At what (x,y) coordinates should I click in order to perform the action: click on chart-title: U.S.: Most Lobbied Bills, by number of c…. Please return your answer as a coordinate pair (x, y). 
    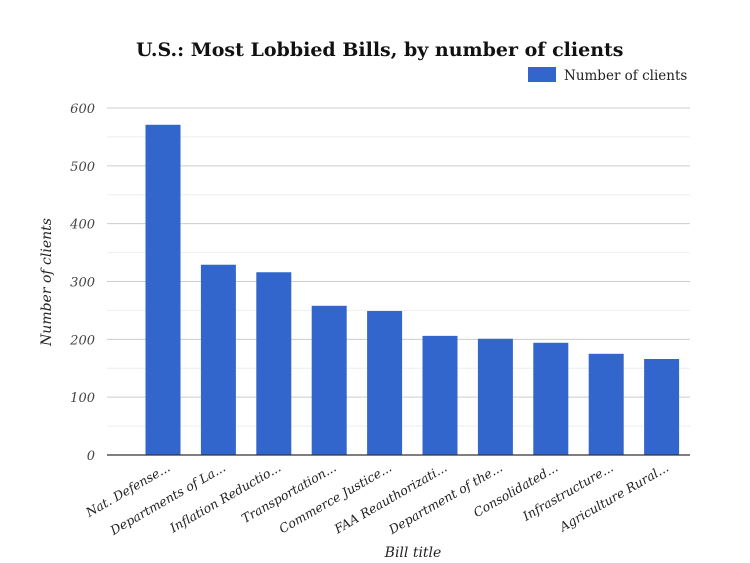
    Looking at the image, I should click on (379, 50).